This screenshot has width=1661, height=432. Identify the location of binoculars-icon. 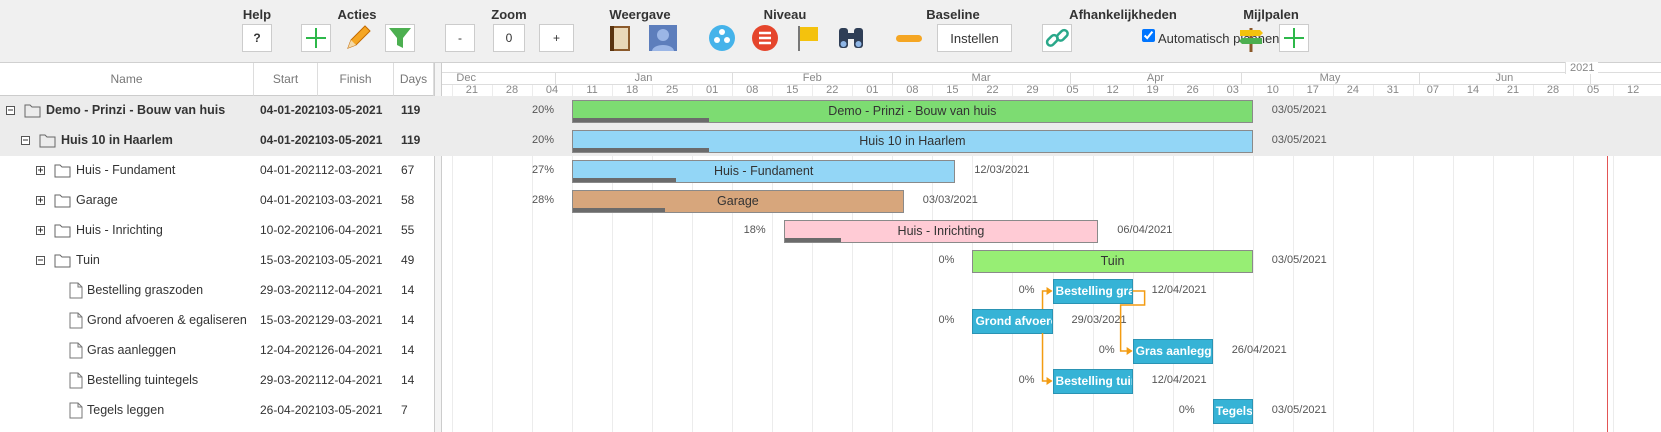
(851, 38).